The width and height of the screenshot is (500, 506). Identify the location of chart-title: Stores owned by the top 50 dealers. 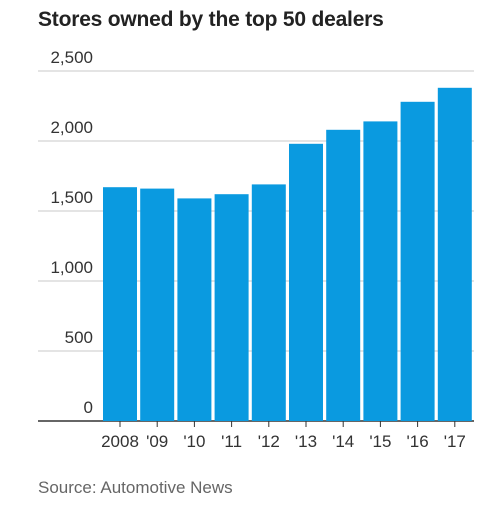
(211, 19).